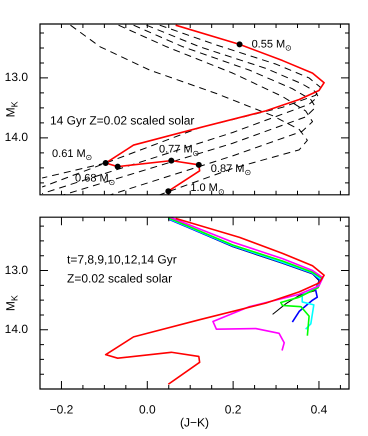 The image size is (368, 436). I want to click on annotation: t=7,8,9,10,12,14 Gyr, so click(122, 259).